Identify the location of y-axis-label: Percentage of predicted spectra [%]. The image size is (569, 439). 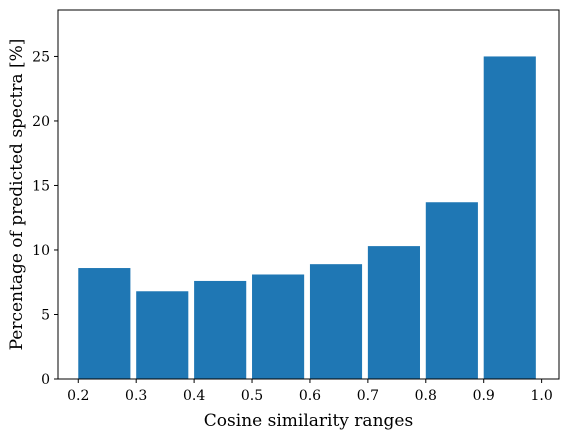
(17, 195).